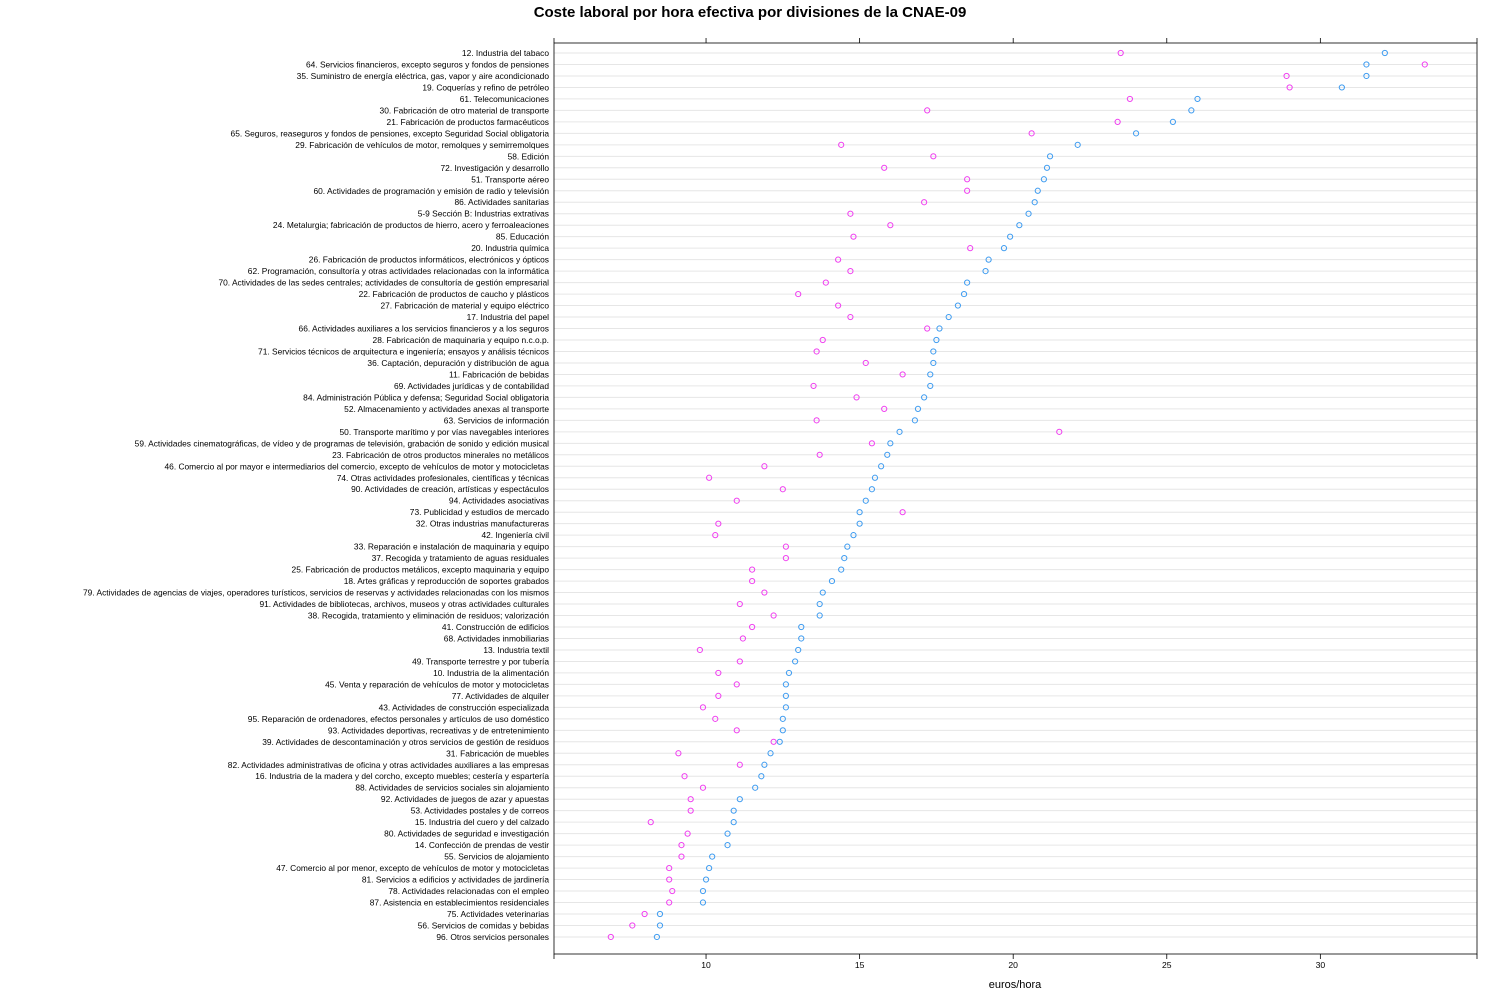 This screenshot has width=1500, height=1000. I want to click on category-label: 55. Servicios de alojamiento, so click(496, 857).